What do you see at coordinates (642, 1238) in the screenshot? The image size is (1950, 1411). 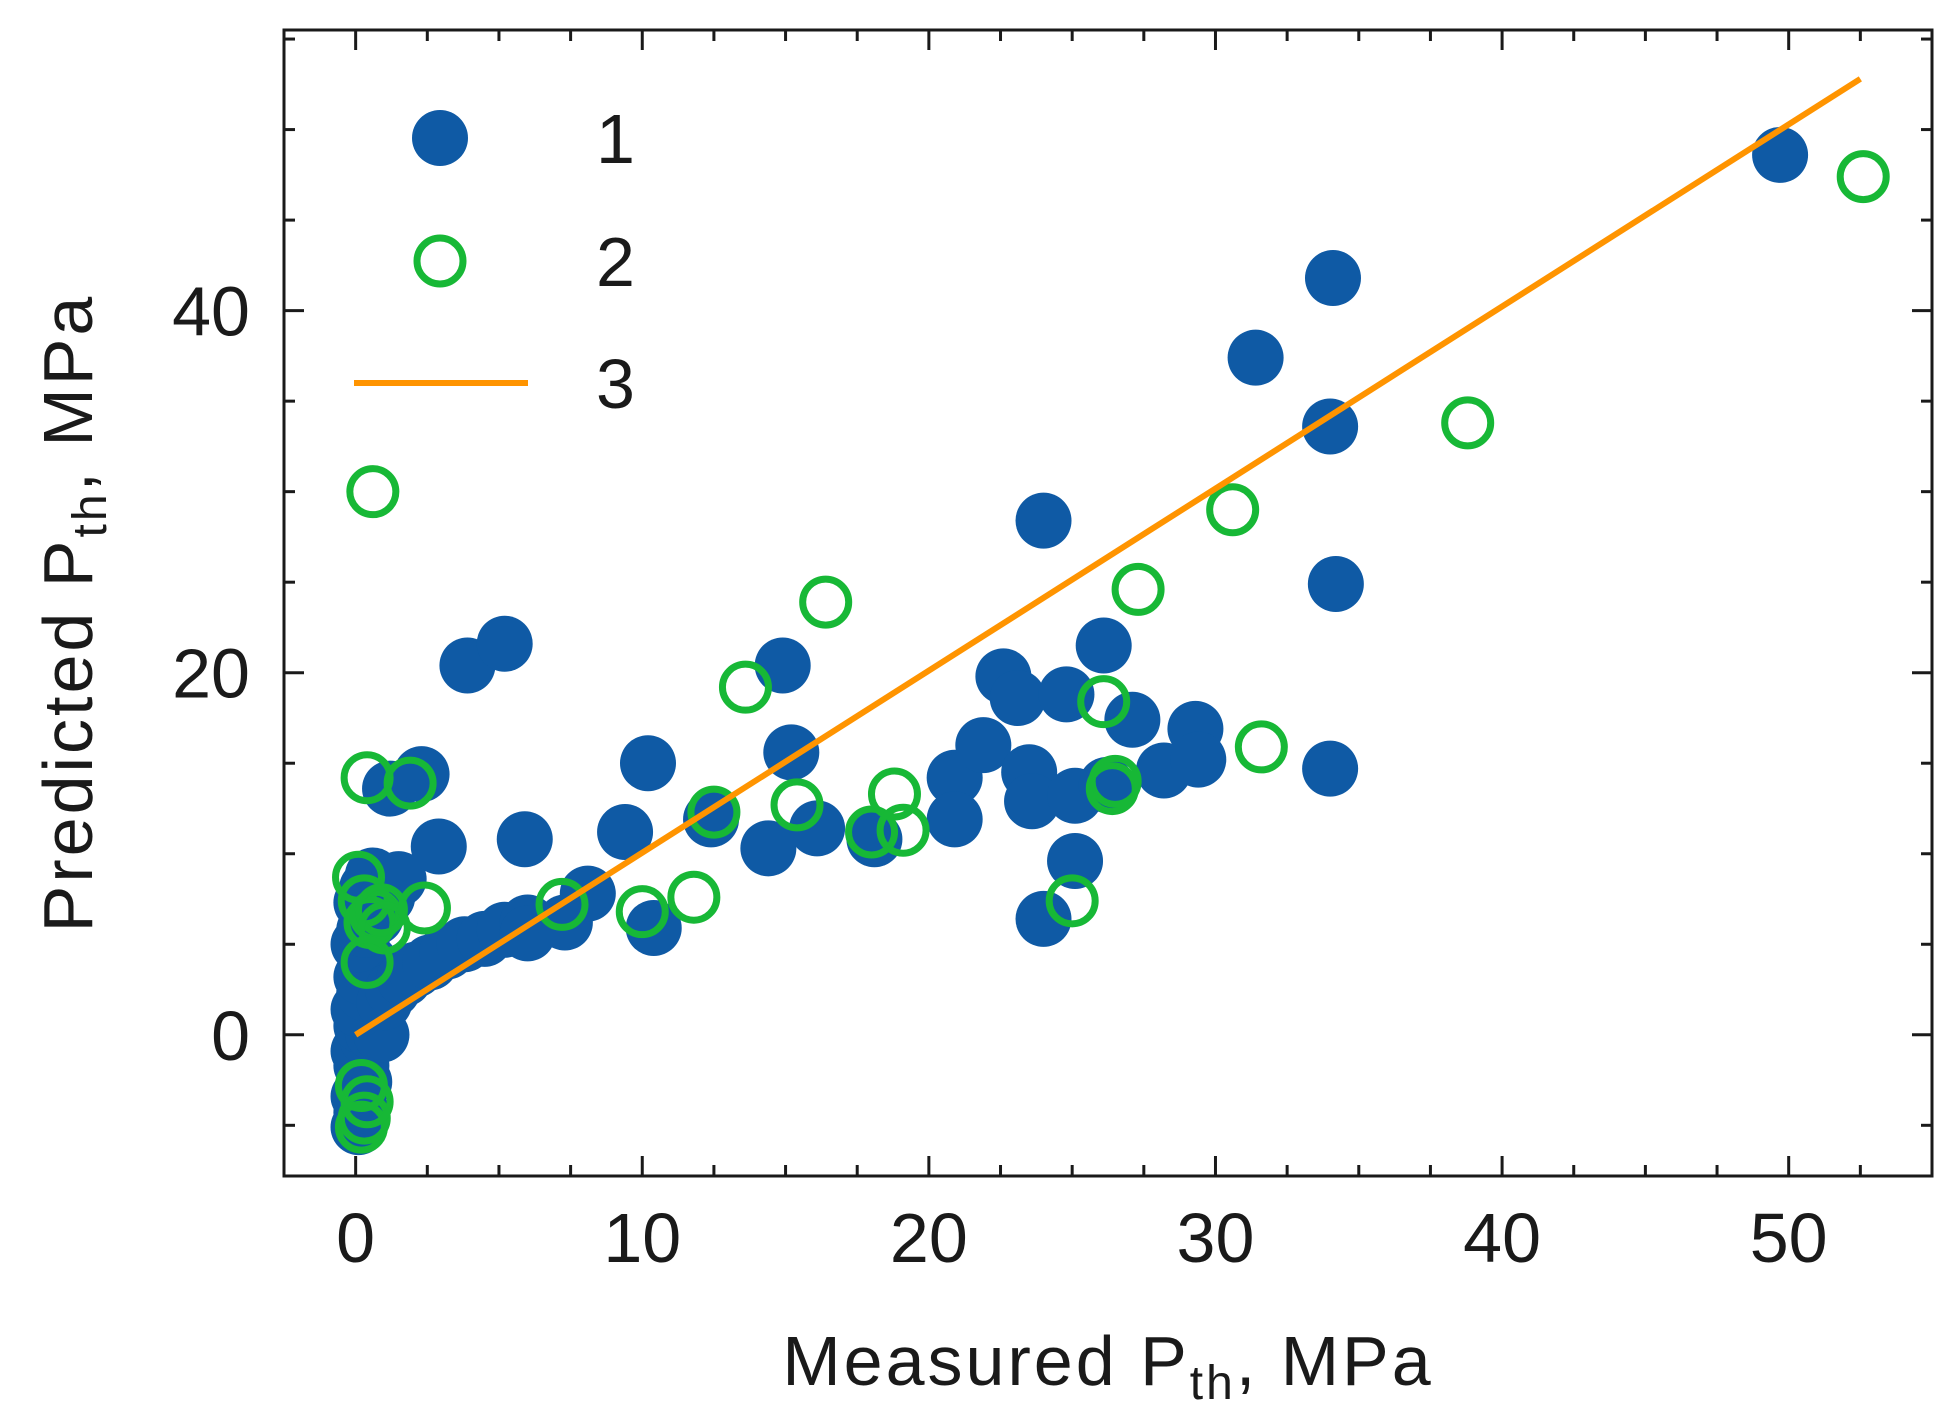 I see `x-tick-label: 10` at bounding box center [642, 1238].